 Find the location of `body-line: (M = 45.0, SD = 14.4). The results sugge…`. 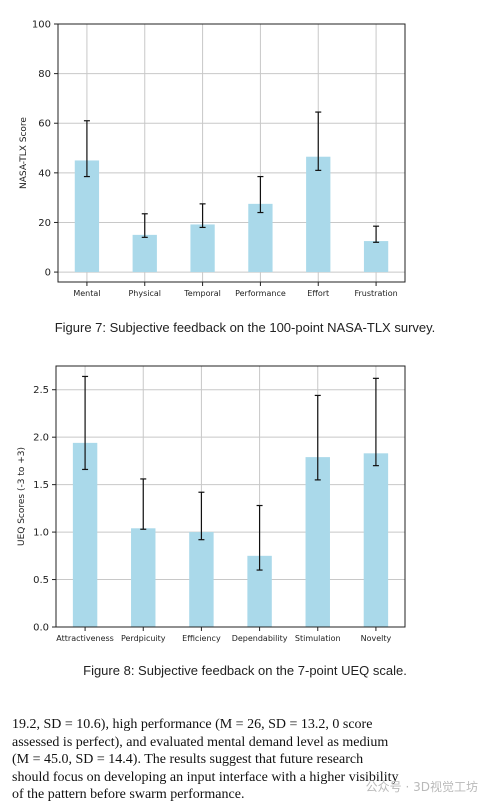

body-line: (M = 45.0, SD = 14.4). The results sugge… is located at coordinates (188, 760).